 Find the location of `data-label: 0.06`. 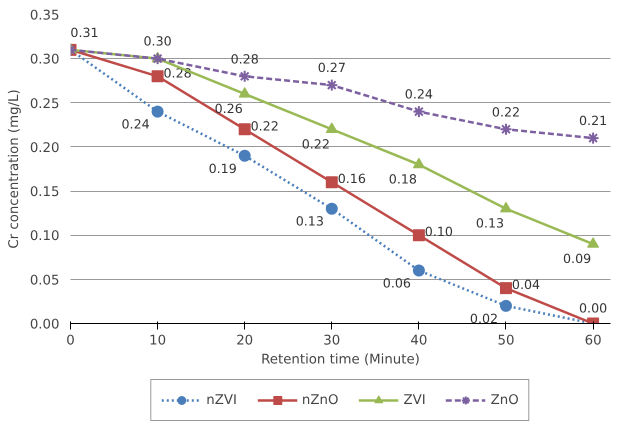

data-label: 0.06 is located at coordinates (396, 283).